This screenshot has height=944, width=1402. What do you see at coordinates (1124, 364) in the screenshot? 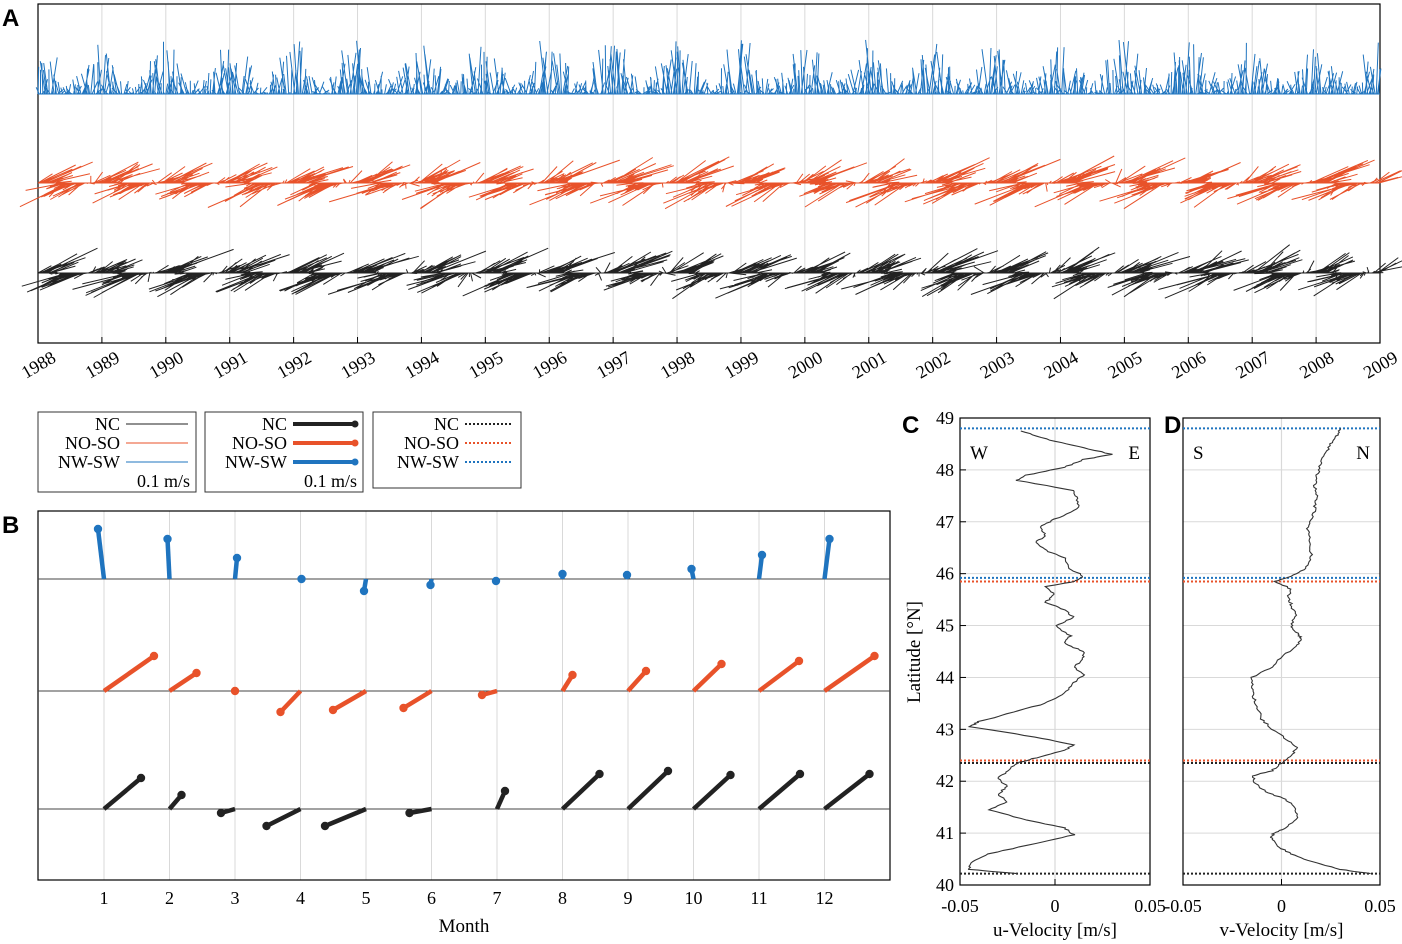
I see `x-tick-label: 2005` at bounding box center [1124, 364].